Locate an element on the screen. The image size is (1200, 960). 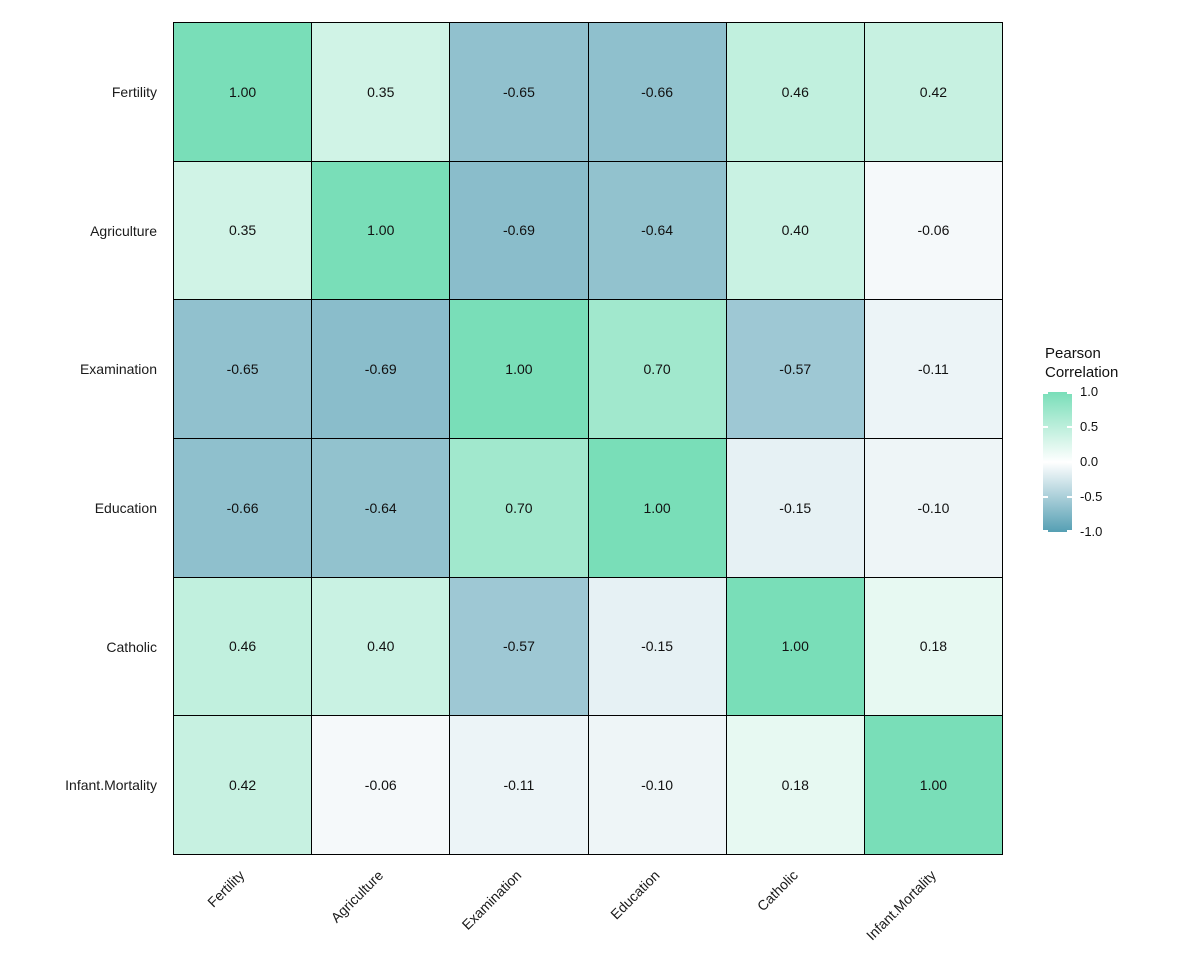
legend-tick-label: 0.0 is located at coordinates (1089, 461).